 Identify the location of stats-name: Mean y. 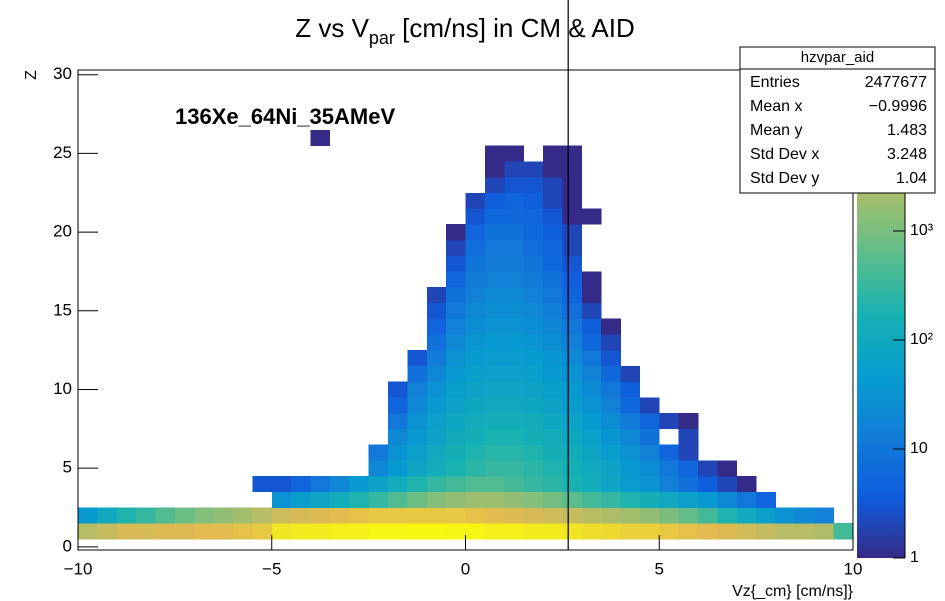
(776, 130).